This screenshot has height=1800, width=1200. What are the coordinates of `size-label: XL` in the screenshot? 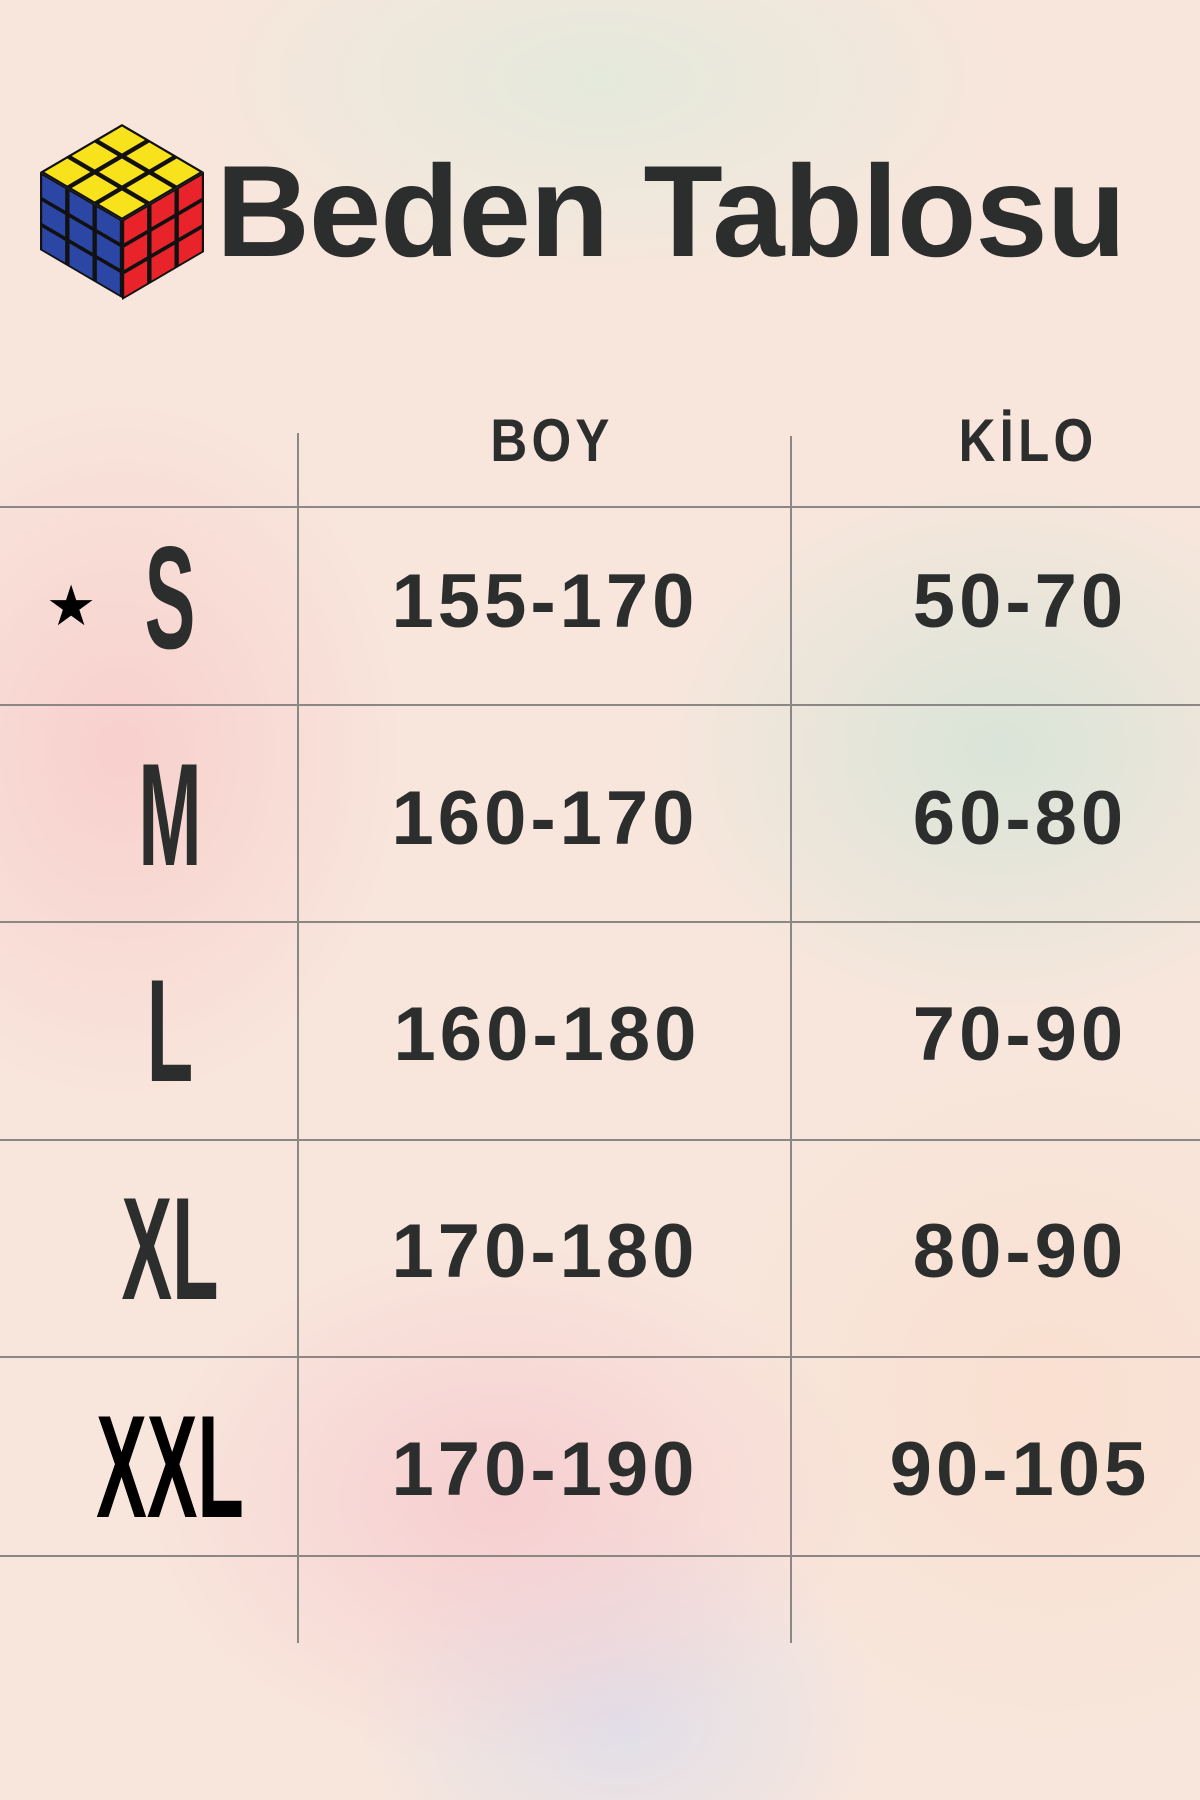 It's located at (170, 1248).